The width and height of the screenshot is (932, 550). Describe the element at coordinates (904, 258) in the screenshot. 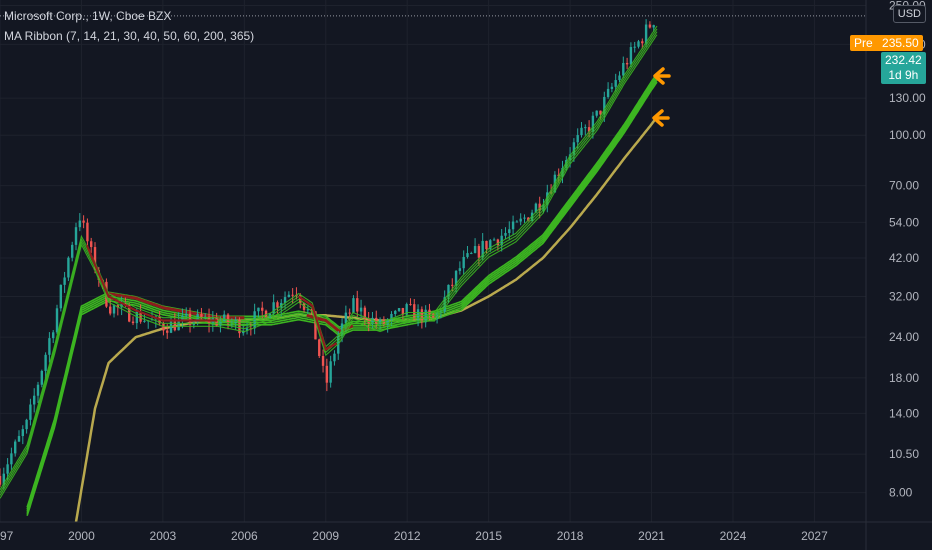

I see `y-tick-label: 42.00` at that location.